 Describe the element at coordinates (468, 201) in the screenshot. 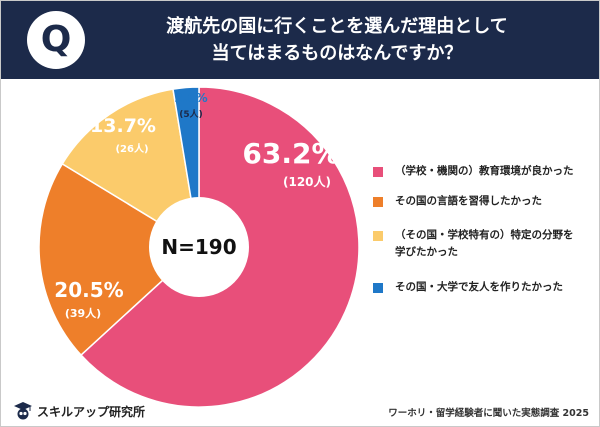

I see `legend-label: その国の言語を習得したかった` at that location.